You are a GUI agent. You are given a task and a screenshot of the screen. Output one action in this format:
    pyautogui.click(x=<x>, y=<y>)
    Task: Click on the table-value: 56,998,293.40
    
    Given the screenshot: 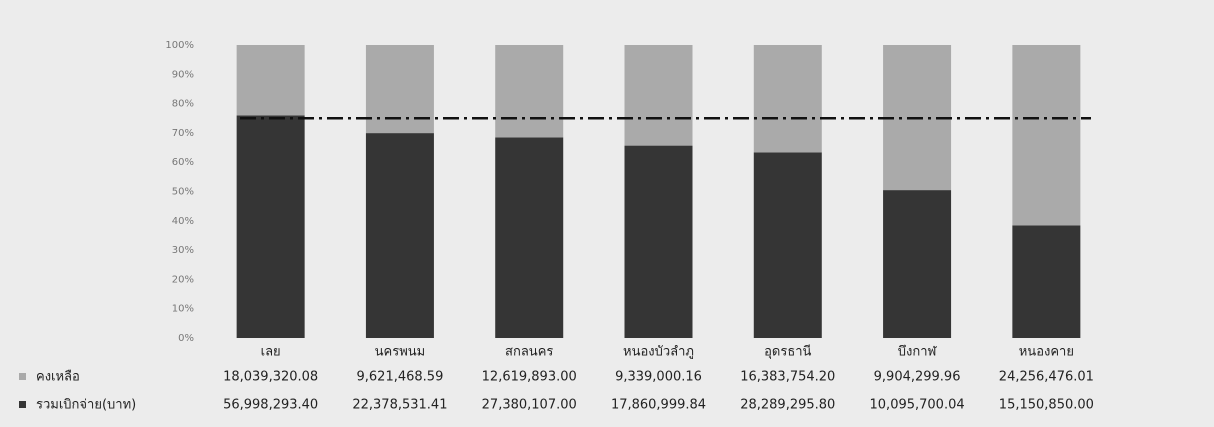 What is the action you would take?
    pyautogui.click(x=270, y=405)
    